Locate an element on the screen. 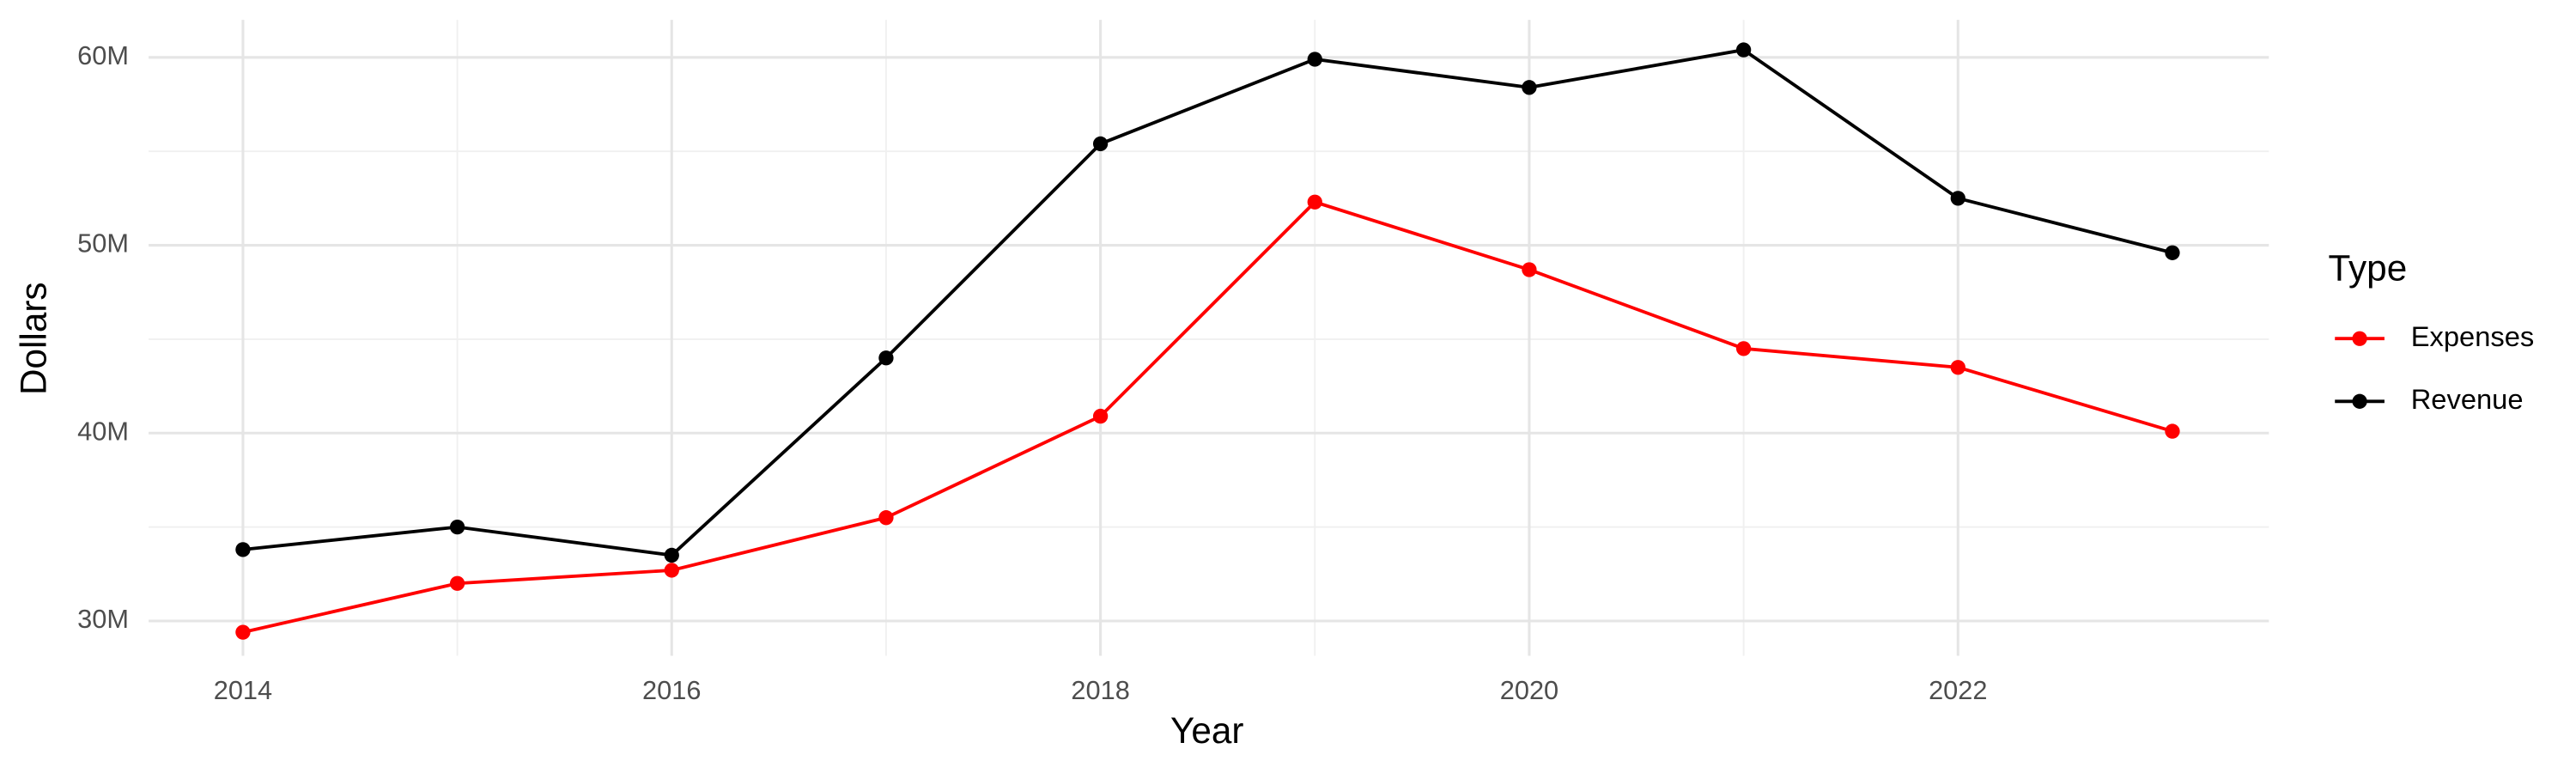 The image size is (2576, 773). y-tick-label: 40M is located at coordinates (103, 431).